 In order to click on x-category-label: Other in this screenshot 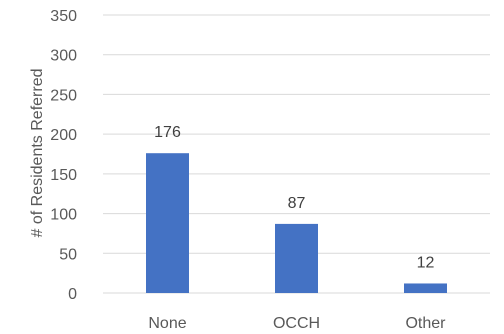, I will do `click(425, 323)`.